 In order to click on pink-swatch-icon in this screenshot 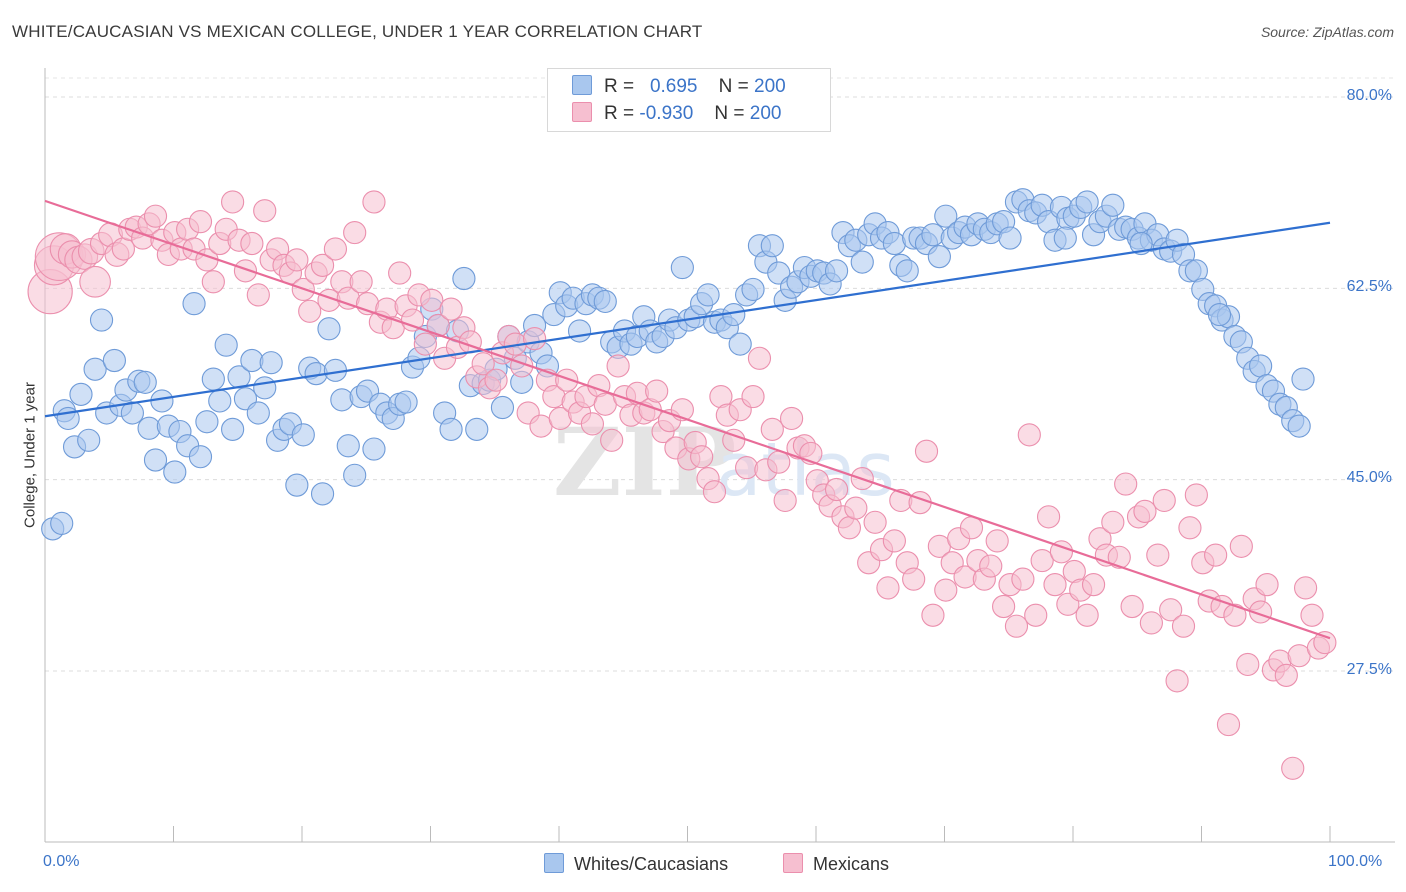, I will do `click(582, 112)`.